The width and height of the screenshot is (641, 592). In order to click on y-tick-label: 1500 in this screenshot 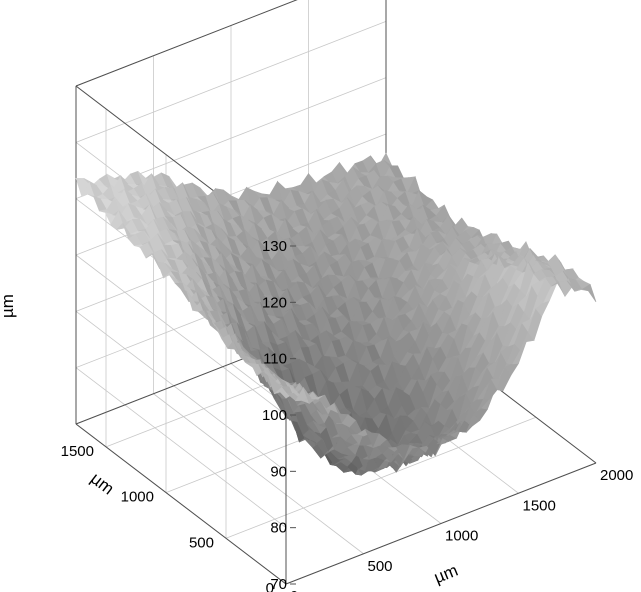, I will do `click(77, 451)`.